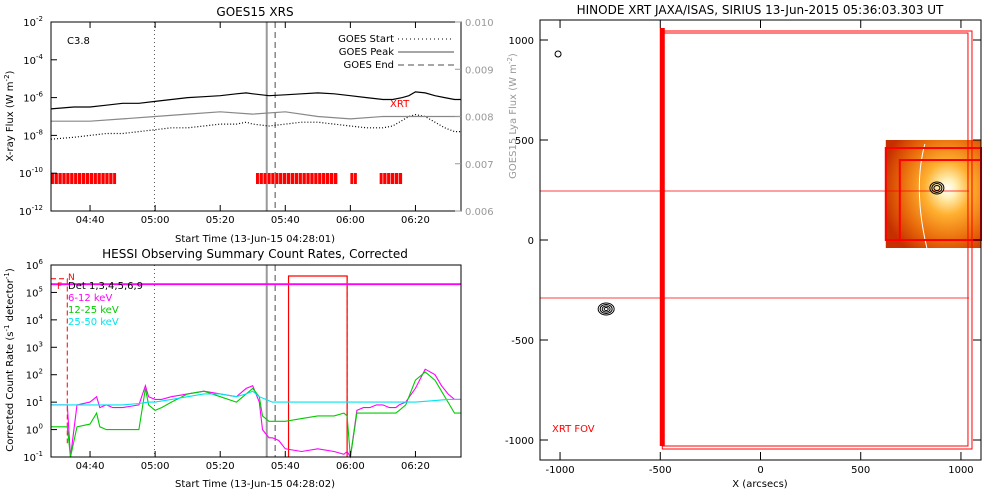 The height and width of the screenshot is (500, 1000). What do you see at coordinates (59, 287) in the screenshot?
I see `hessi-flag-f: F` at bounding box center [59, 287].